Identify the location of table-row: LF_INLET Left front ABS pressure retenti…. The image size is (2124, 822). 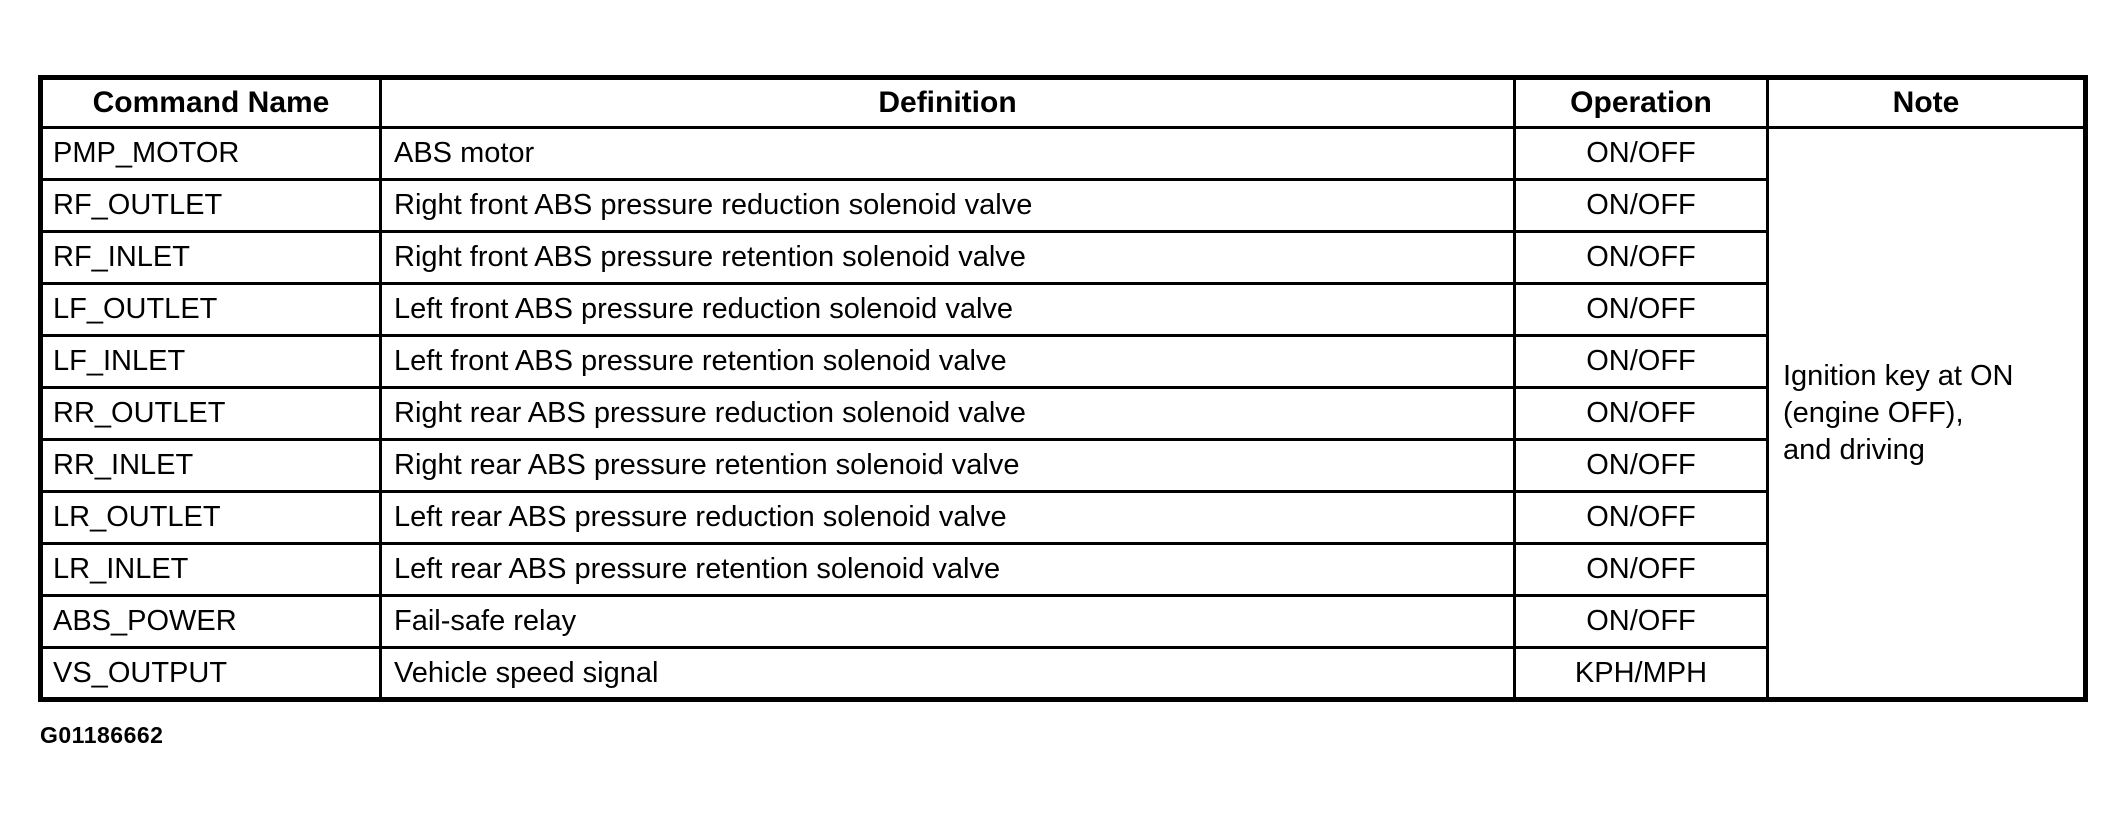
(1062, 361).